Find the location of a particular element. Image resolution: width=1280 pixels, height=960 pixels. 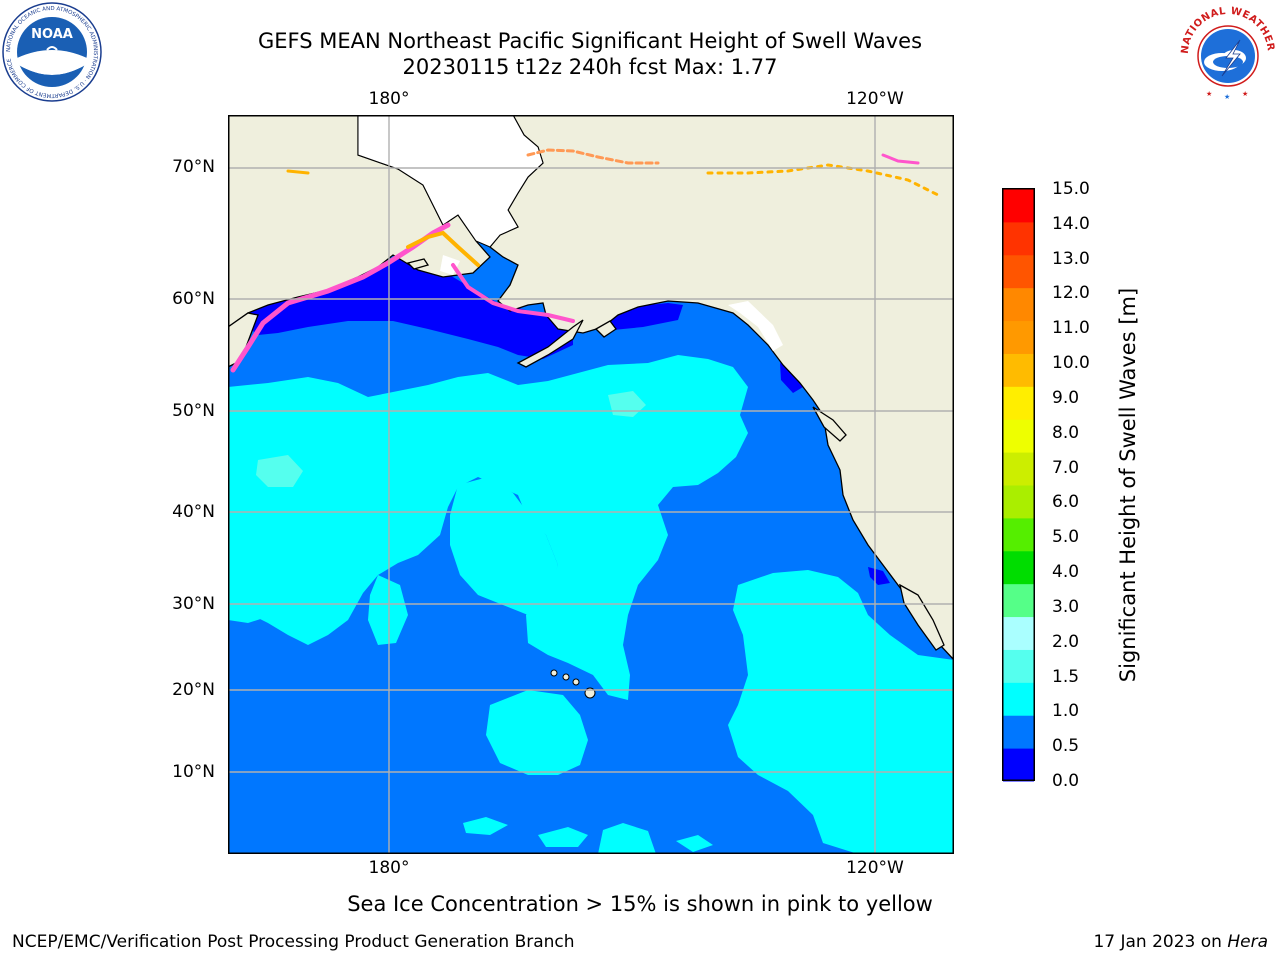

lat-label-30n: 30°N is located at coordinates (193, 604).